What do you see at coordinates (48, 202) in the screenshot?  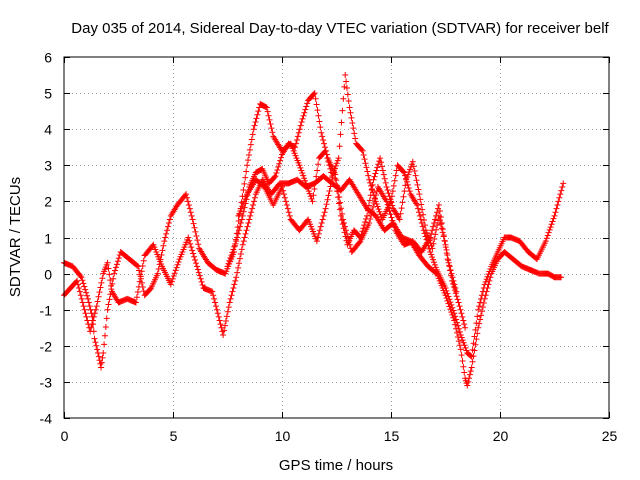 I see `y-tick-label: 2` at bounding box center [48, 202].